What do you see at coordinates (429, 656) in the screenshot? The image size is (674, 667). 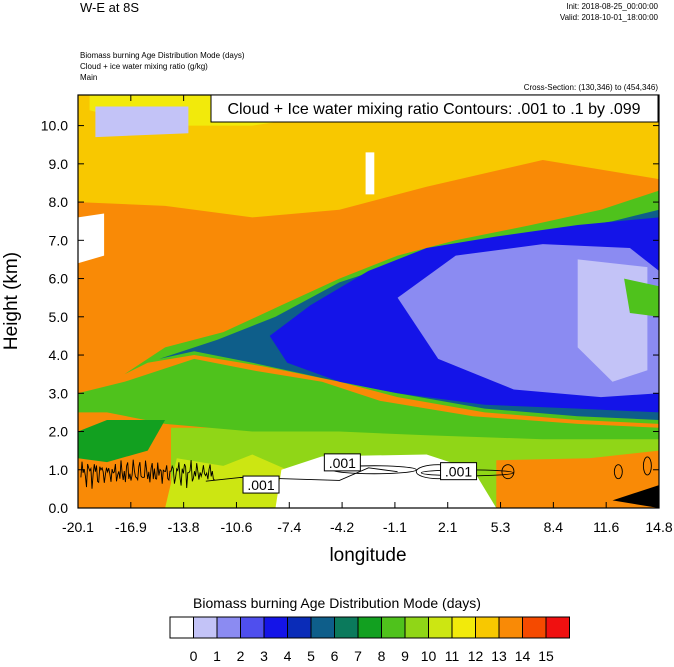 I see `colorbar-label: 10` at bounding box center [429, 656].